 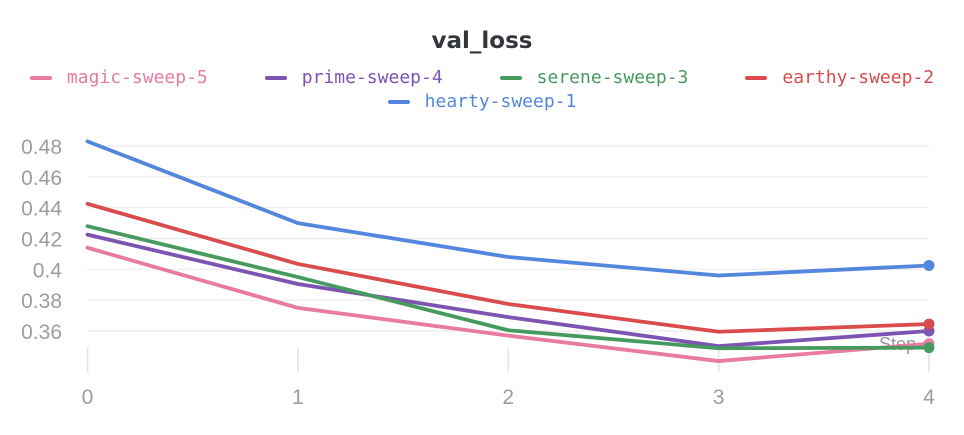 I want to click on x-tick-label: 2, so click(x=508, y=397).